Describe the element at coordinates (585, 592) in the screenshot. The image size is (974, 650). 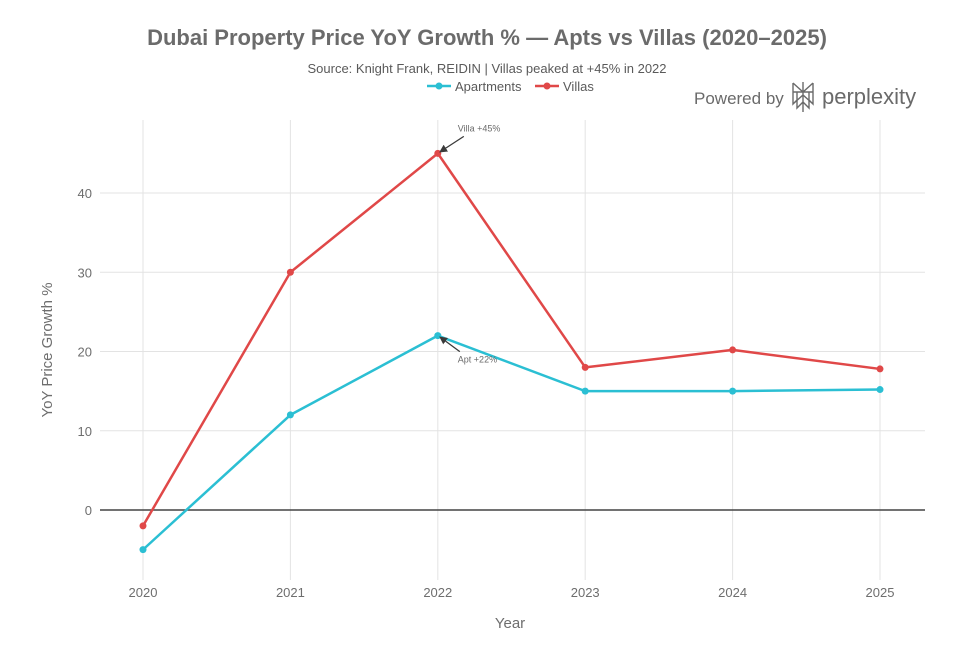
I see `x-tick-label: 2023` at that location.